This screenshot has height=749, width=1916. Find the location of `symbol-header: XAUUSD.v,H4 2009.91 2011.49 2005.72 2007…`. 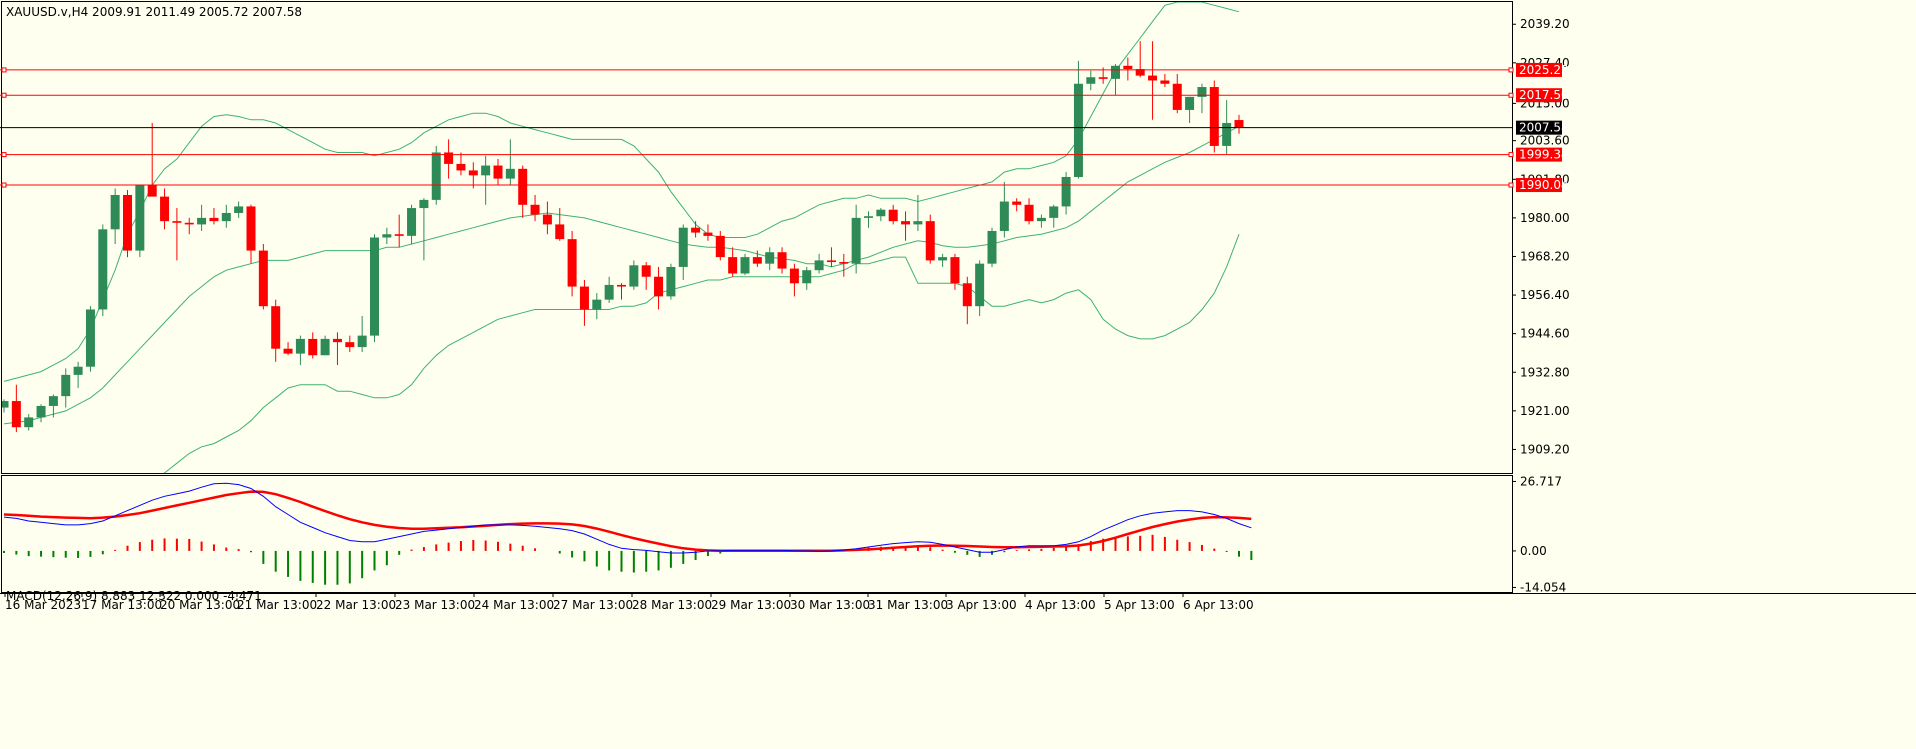

symbol-header: XAUUSD.v,H4 2009.91 2011.49 2005.72 2007… is located at coordinates (154, 12).